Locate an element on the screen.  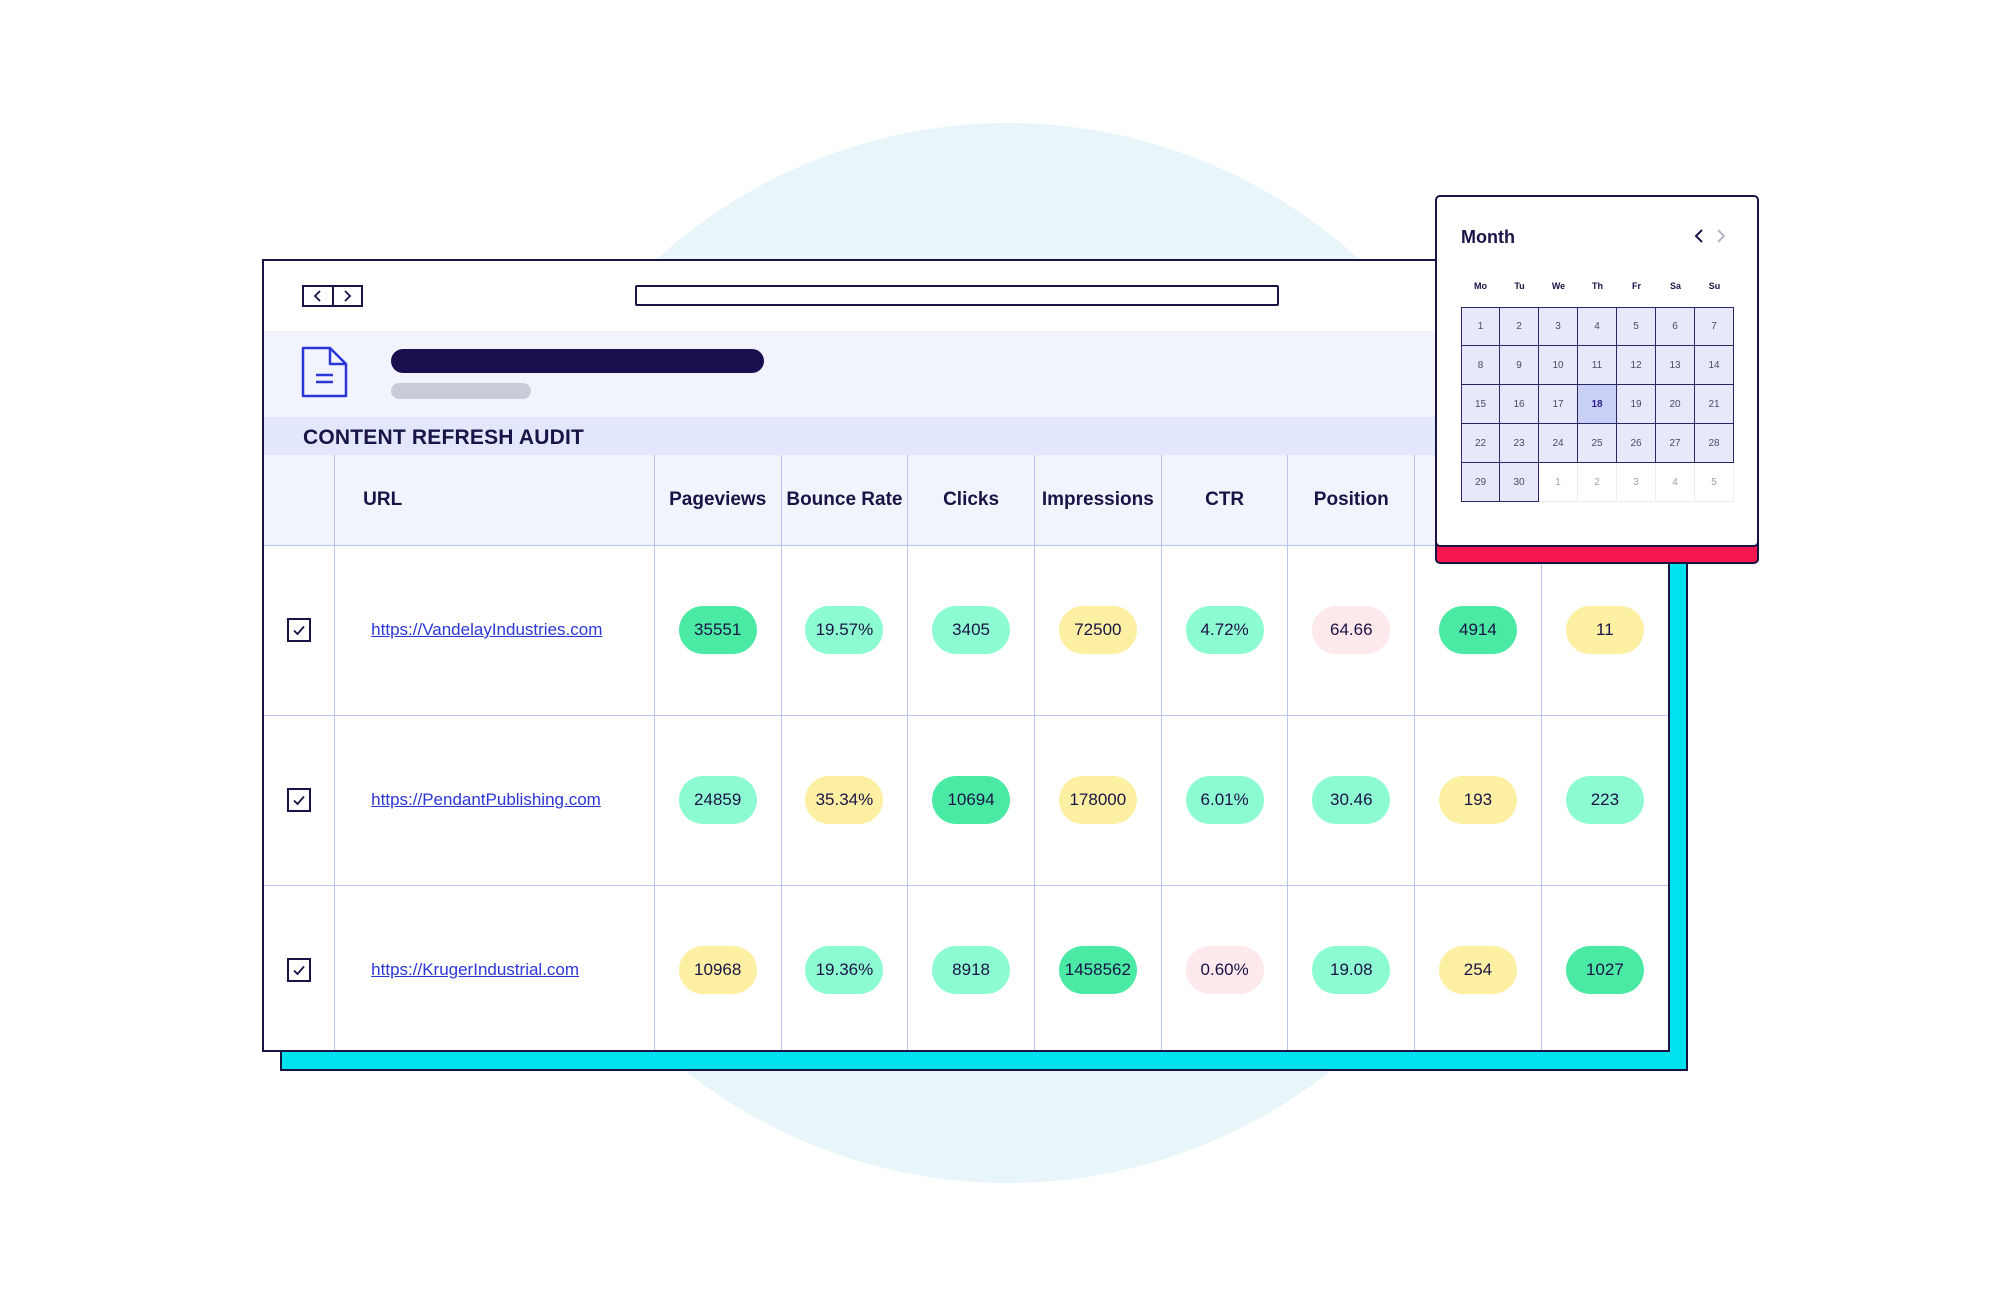
extra-2-cell: 223 is located at coordinates (1604, 800).